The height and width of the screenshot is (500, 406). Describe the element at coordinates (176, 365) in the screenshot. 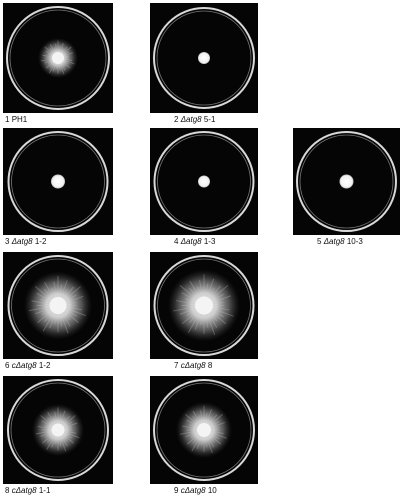

I see `label-part: 7` at that location.